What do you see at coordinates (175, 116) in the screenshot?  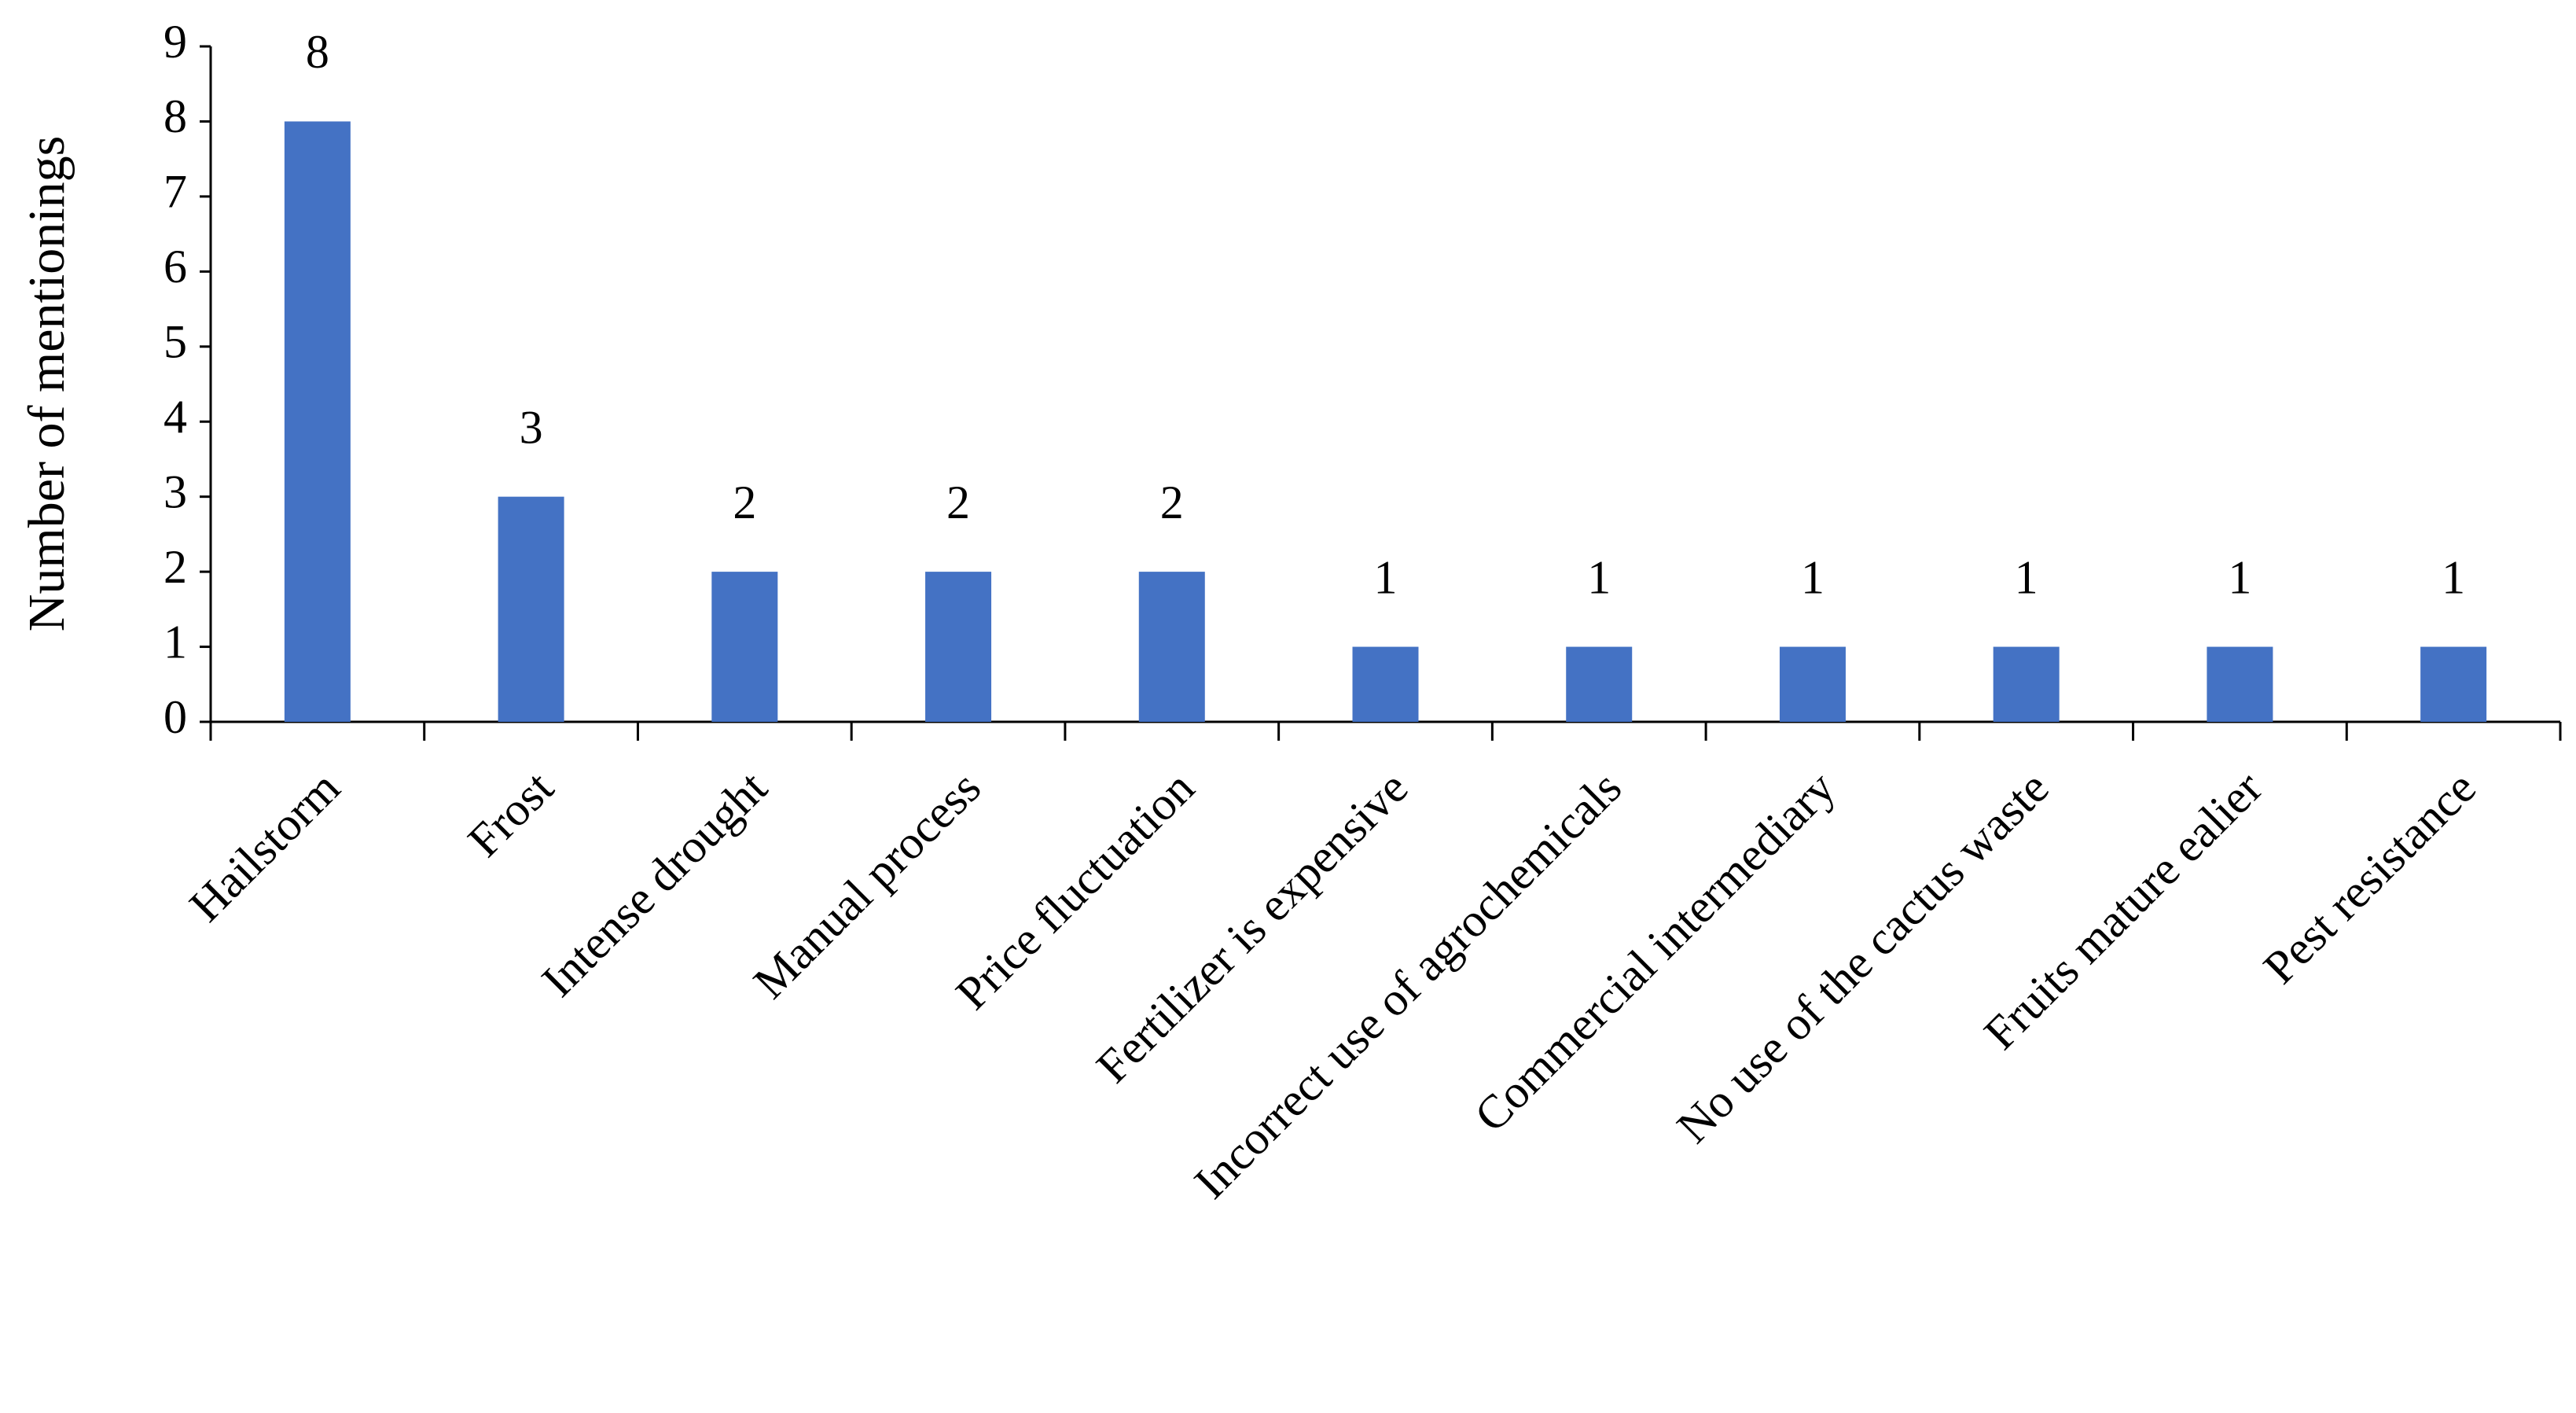 I see `y-tick-label: 8` at bounding box center [175, 116].